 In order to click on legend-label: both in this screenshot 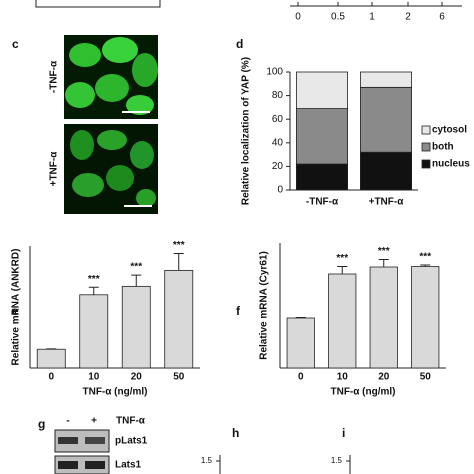, I will do `click(443, 147)`.